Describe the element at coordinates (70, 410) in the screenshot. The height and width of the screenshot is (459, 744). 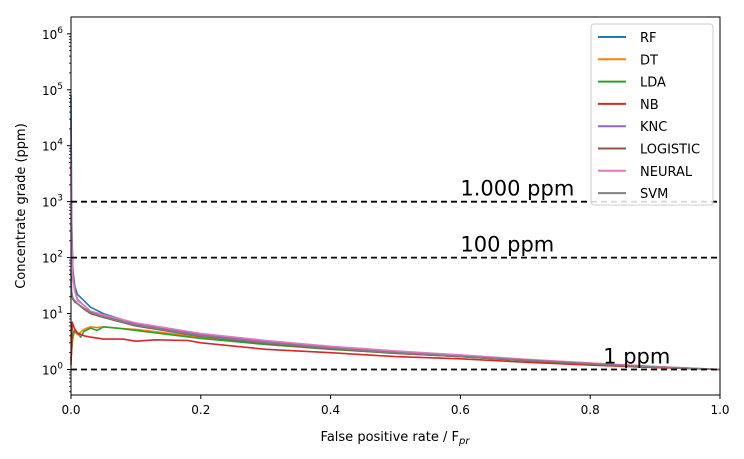
I see `x-tick-label: 0.0` at that location.